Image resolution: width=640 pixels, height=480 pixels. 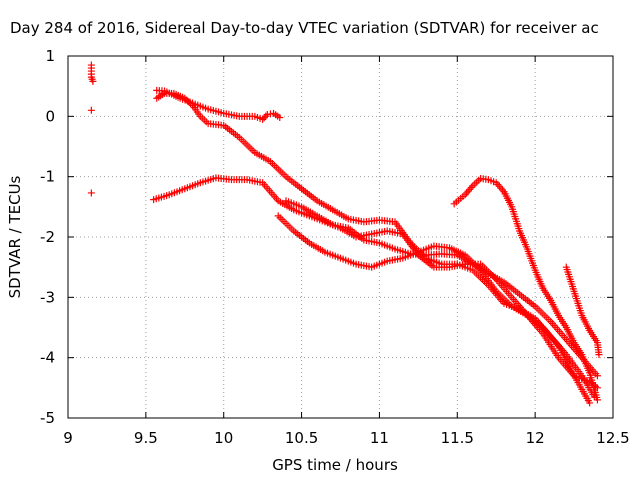 What do you see at coordinates (47, 177) in the screenshot?
I see `y-tick-label: -1` at bounding box center [47, 177].